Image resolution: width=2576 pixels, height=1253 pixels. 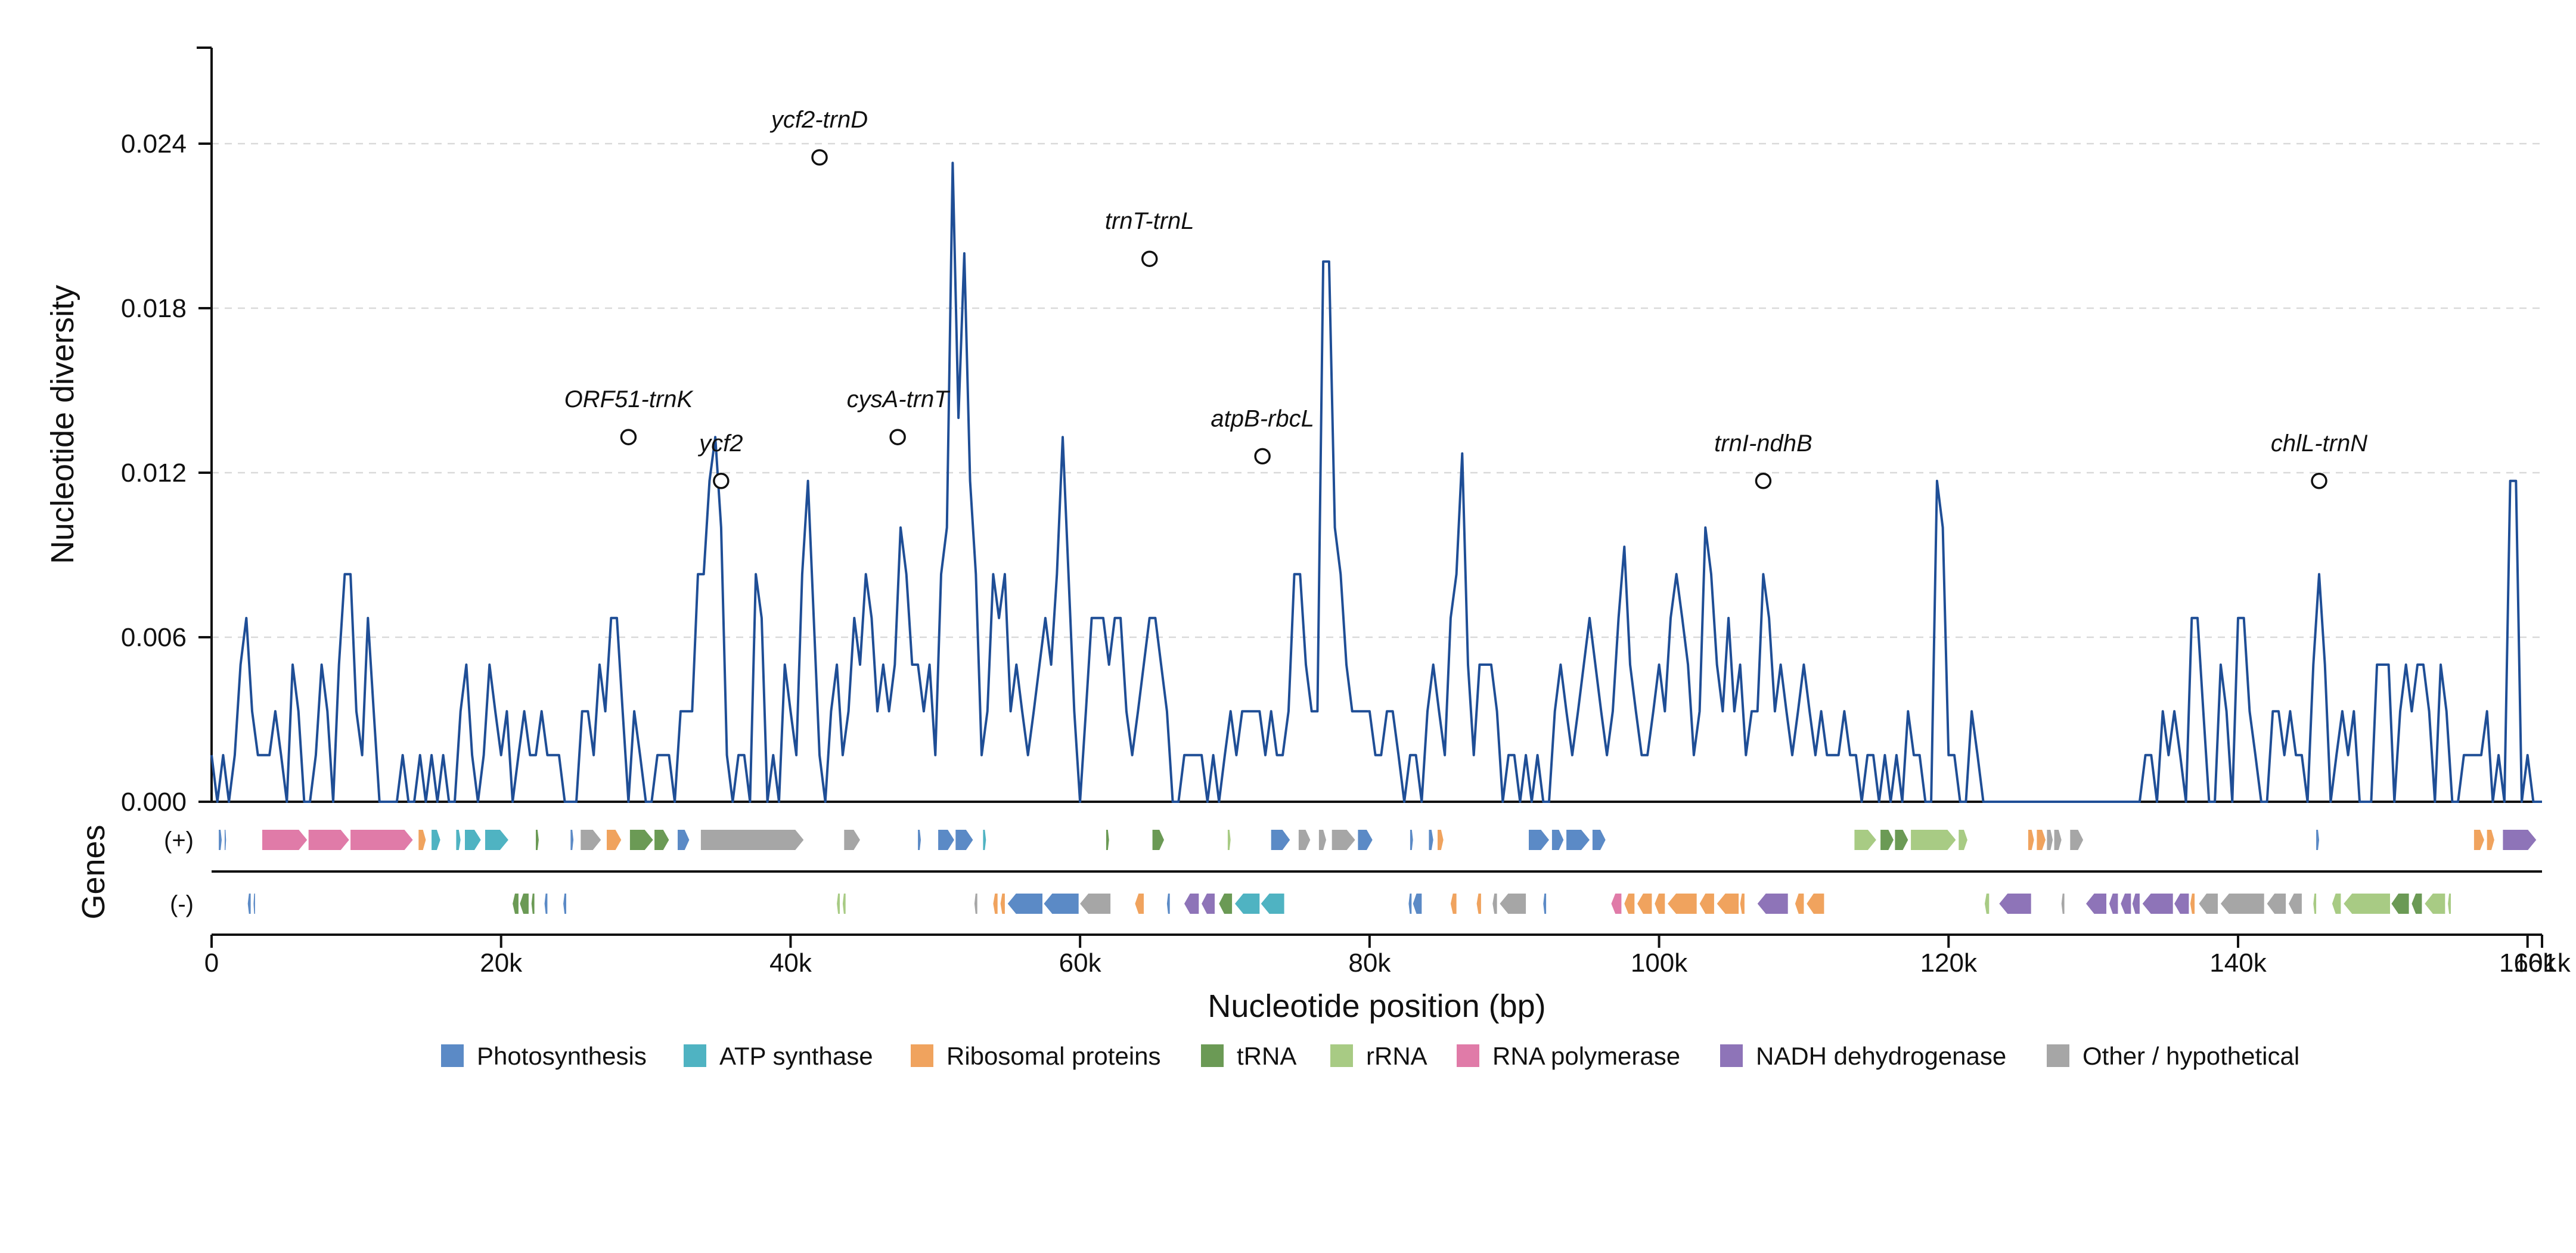 What do you see at coordinates (1586, 1056) in the screenshot?
I see `legend-label: RNA polymerase` at bounding box center [1586, 1056].